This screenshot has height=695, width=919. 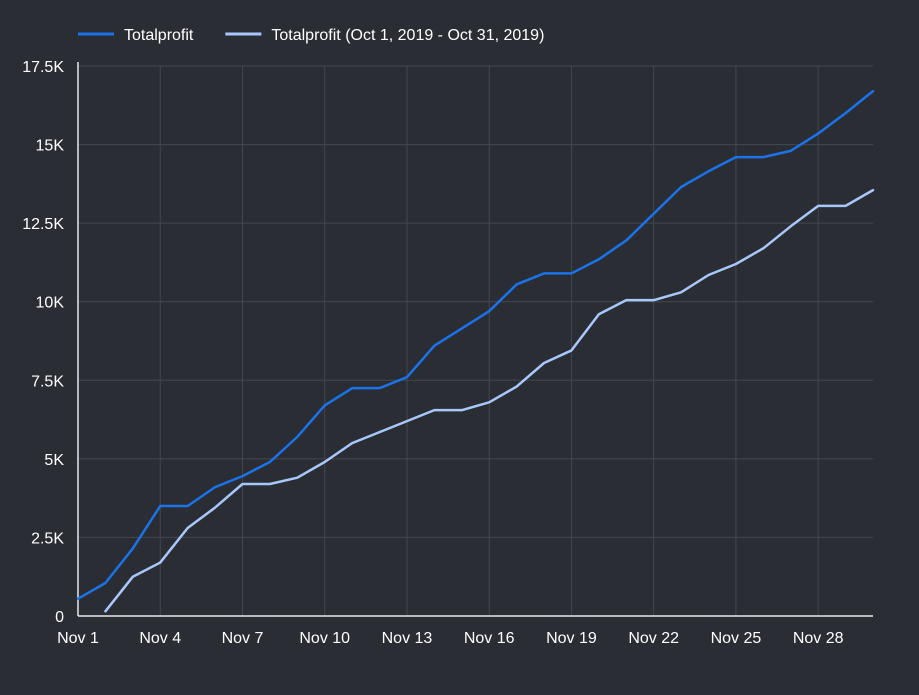 I want to click on x-tick-label: Nov 28, so click(x=818, y=638).